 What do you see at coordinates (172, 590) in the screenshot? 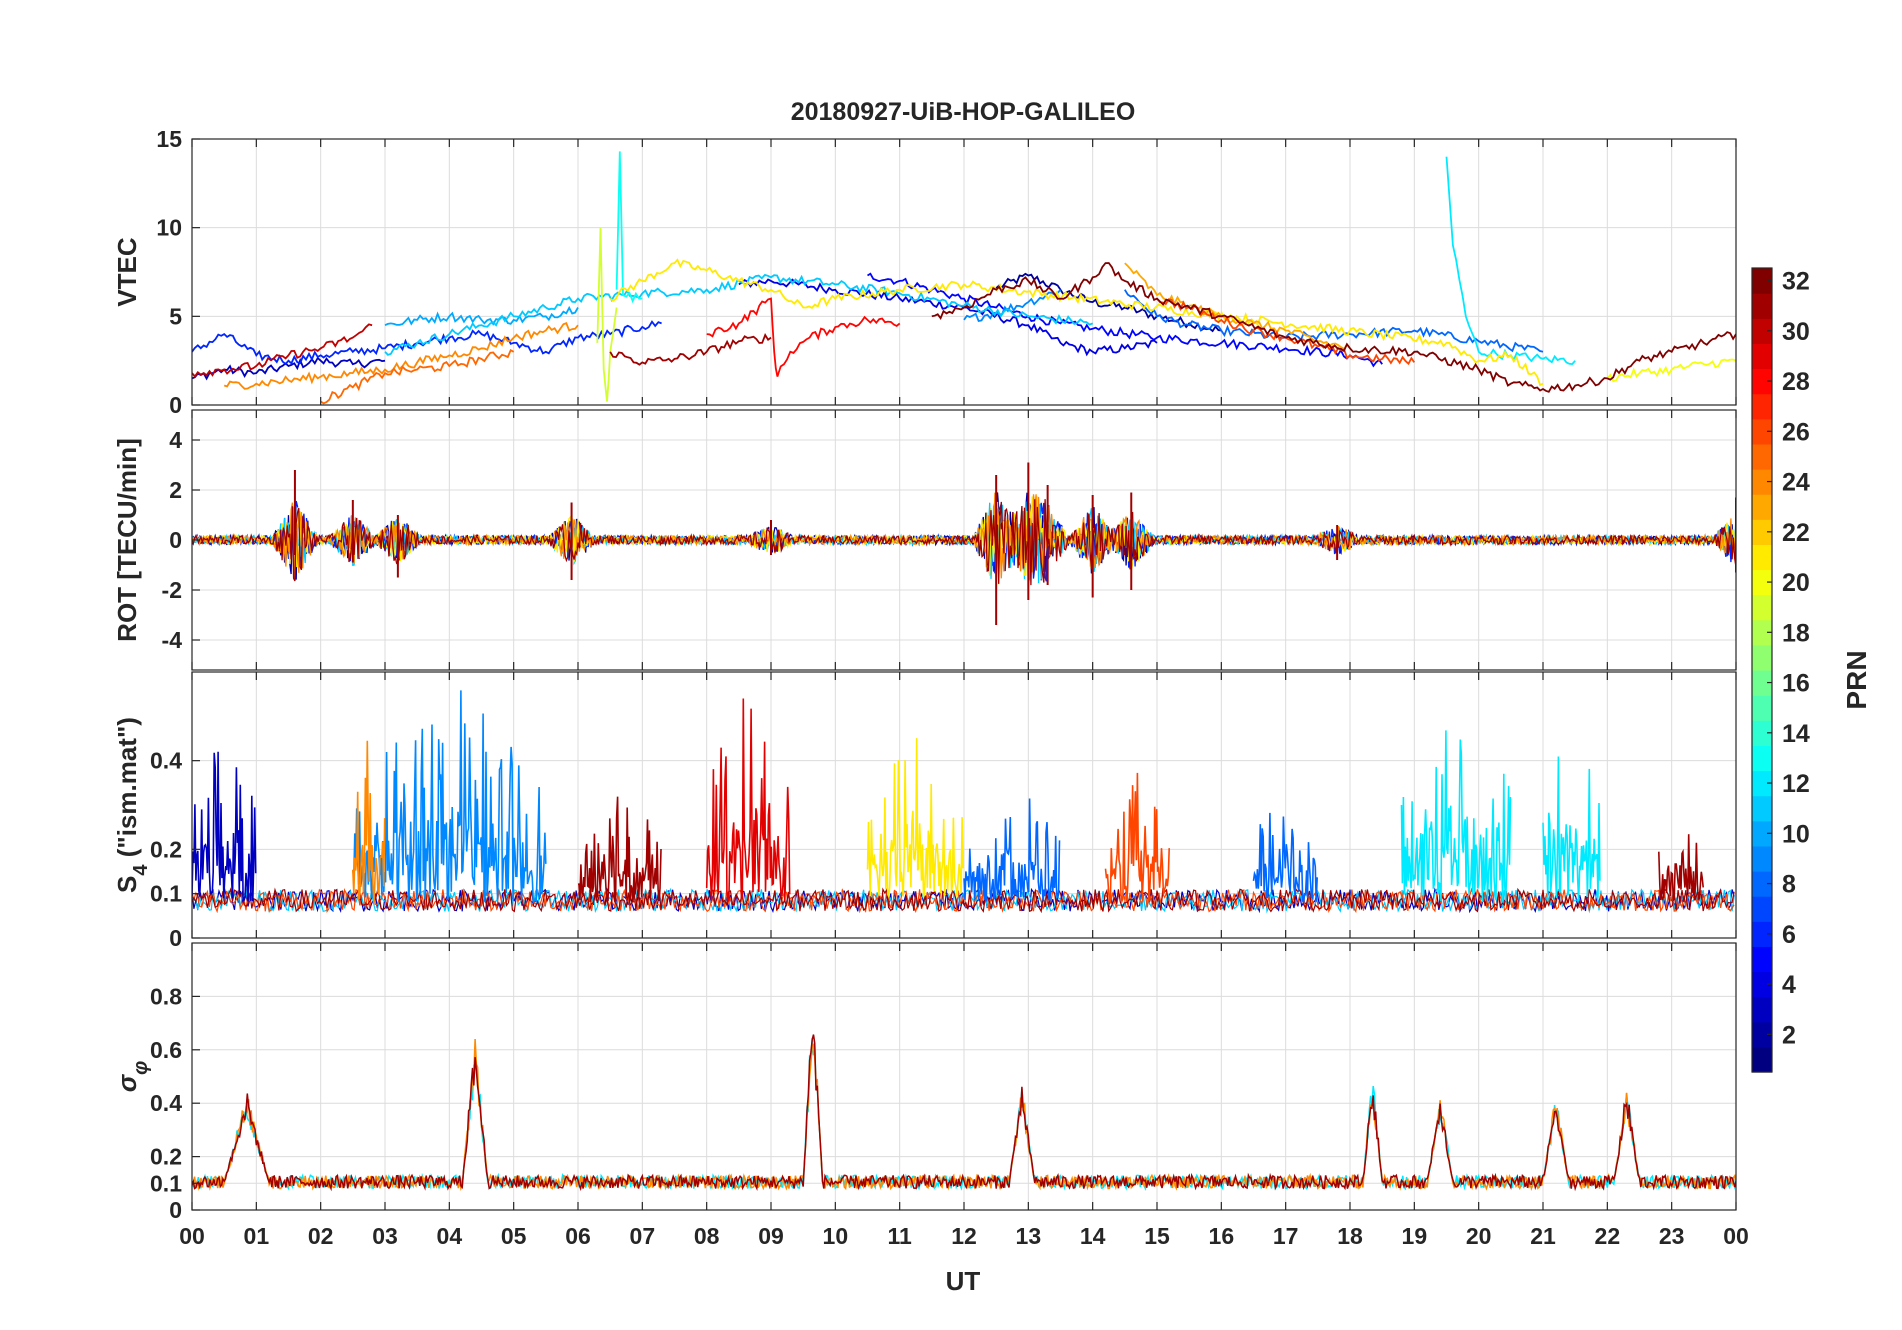
I see `y-tick-label: -2` at bounding box center [172, 590].